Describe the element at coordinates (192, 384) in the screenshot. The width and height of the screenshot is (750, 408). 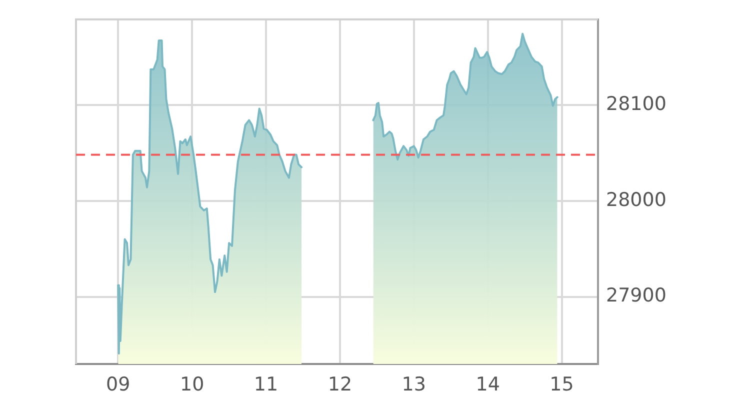
I see `x-tick-label: 10` at that location.